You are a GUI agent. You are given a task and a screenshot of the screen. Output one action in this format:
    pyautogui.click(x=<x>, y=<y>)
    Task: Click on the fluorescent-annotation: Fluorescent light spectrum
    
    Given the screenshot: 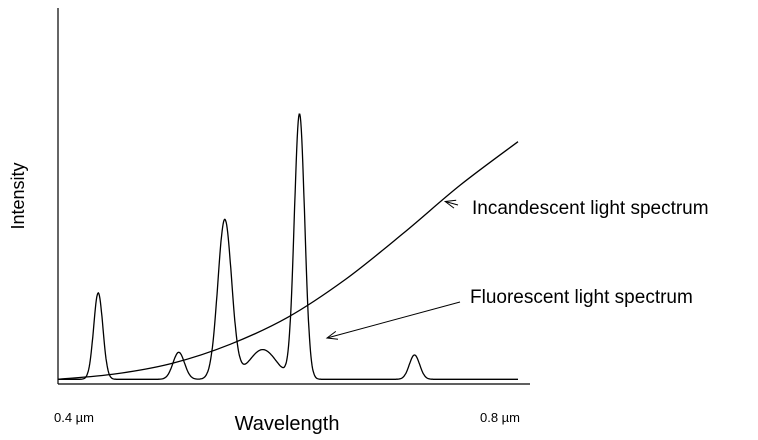 What is the action you would take?
    pyautogui.click(x=509, y=313)
    